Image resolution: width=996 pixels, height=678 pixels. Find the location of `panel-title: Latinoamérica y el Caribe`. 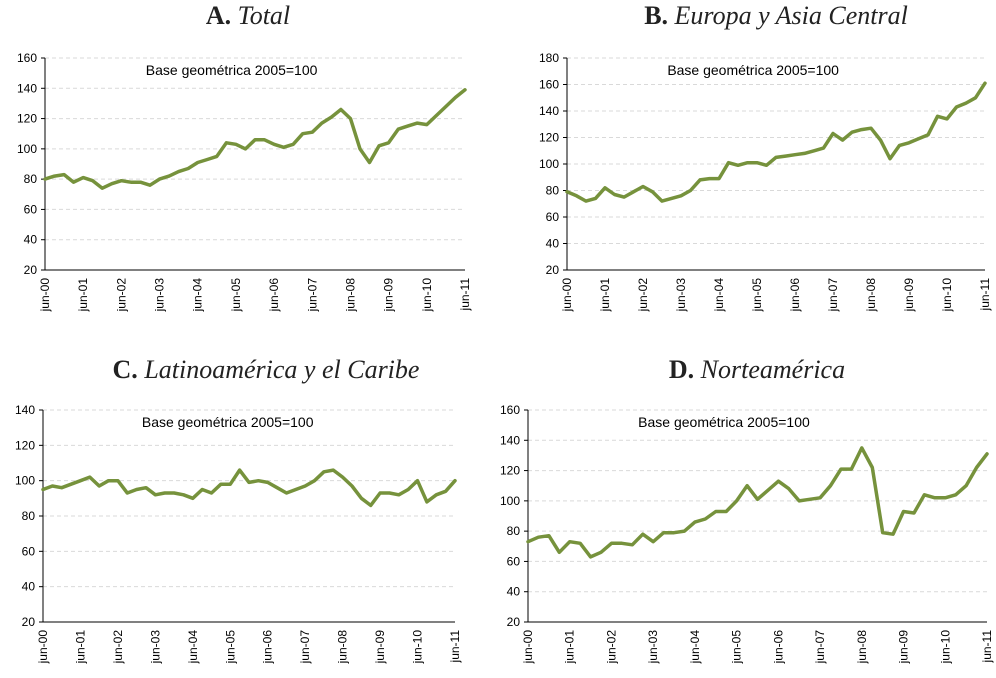

panel-title: Latinoamérica y el Caribe is located at coordinates (281, 369).